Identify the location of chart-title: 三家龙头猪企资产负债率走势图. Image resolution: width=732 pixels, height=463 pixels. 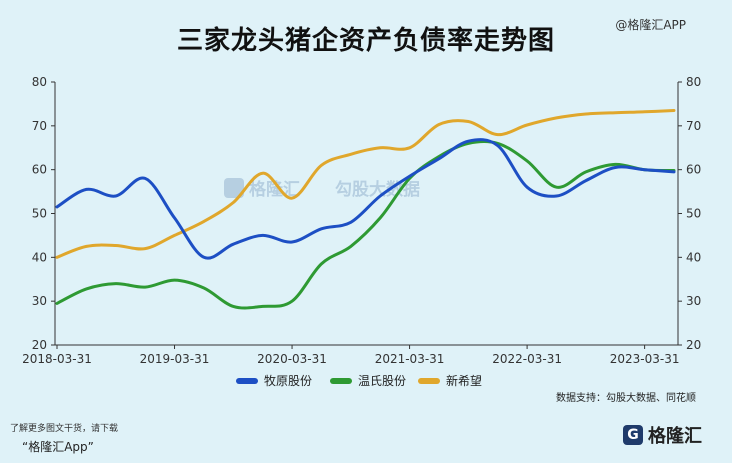
(365, 41).